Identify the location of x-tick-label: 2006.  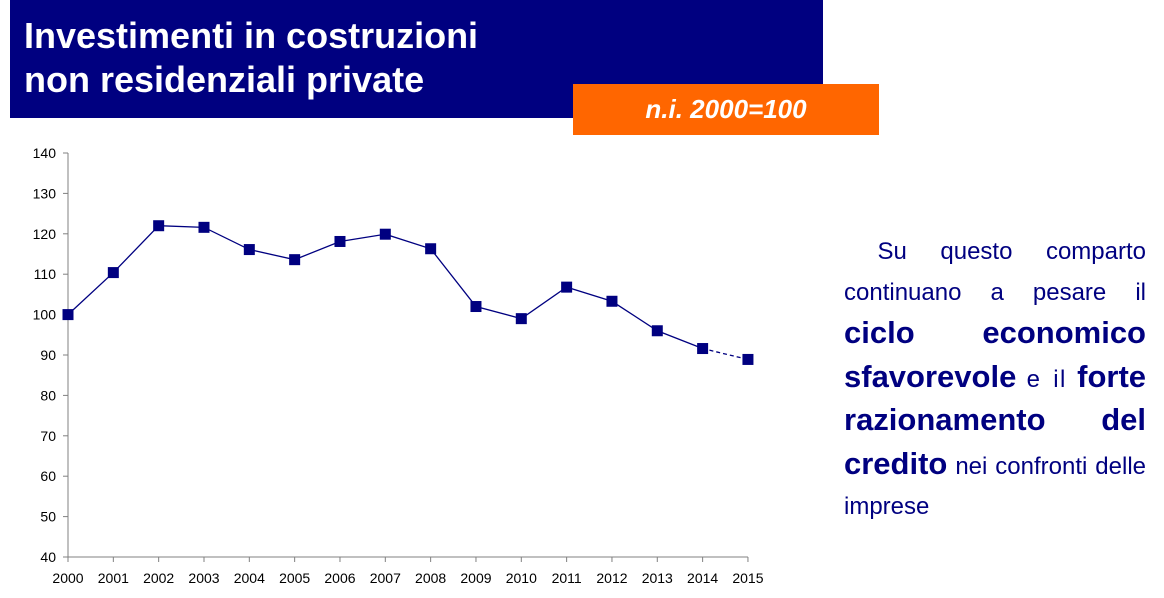
(339, 578).